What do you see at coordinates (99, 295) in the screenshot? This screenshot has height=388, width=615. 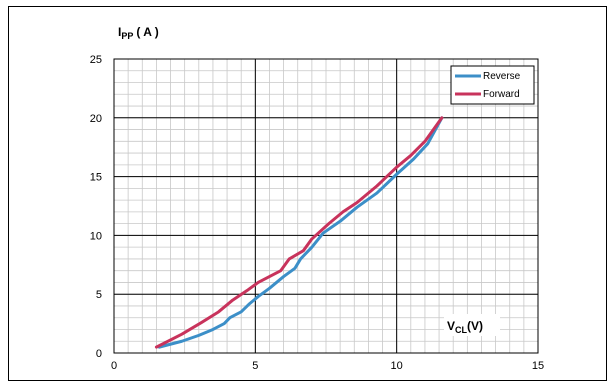 I see `y-tick-label: 5` at bounding box center [99, 295].